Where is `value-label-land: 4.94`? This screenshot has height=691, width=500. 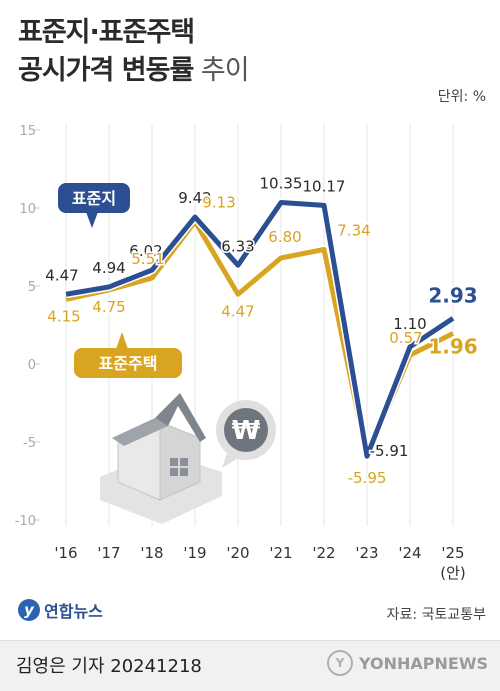
value-label-land: 4.94 is located at coordinates (108, 268).